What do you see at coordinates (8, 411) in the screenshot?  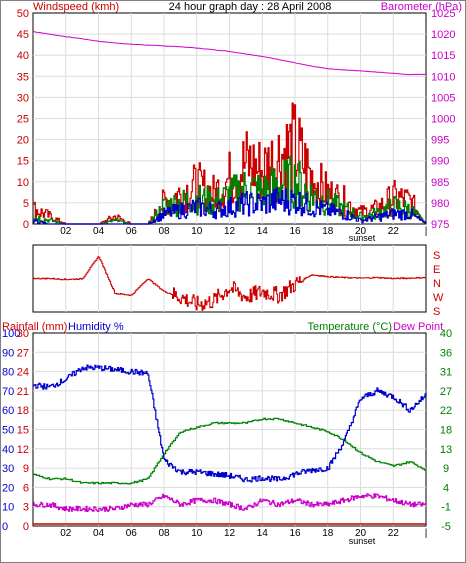 I see `humidity-tick-label: 60` at bounding box center [8, 411].